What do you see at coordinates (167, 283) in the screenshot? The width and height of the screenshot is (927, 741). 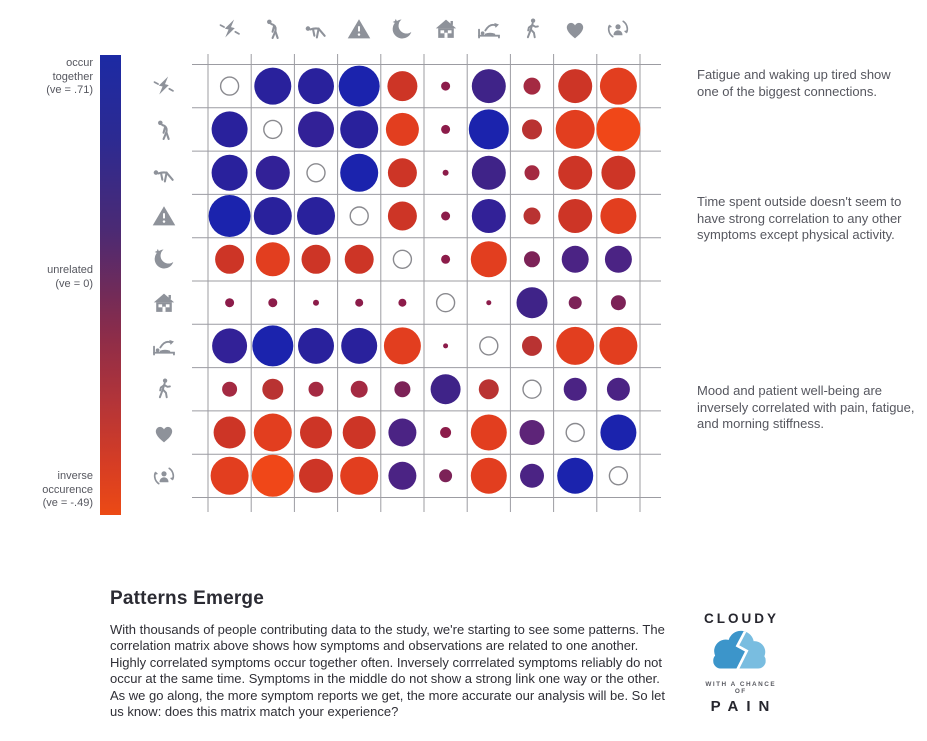 I see `matrix-left-icons` at bounding box center [167, 283].